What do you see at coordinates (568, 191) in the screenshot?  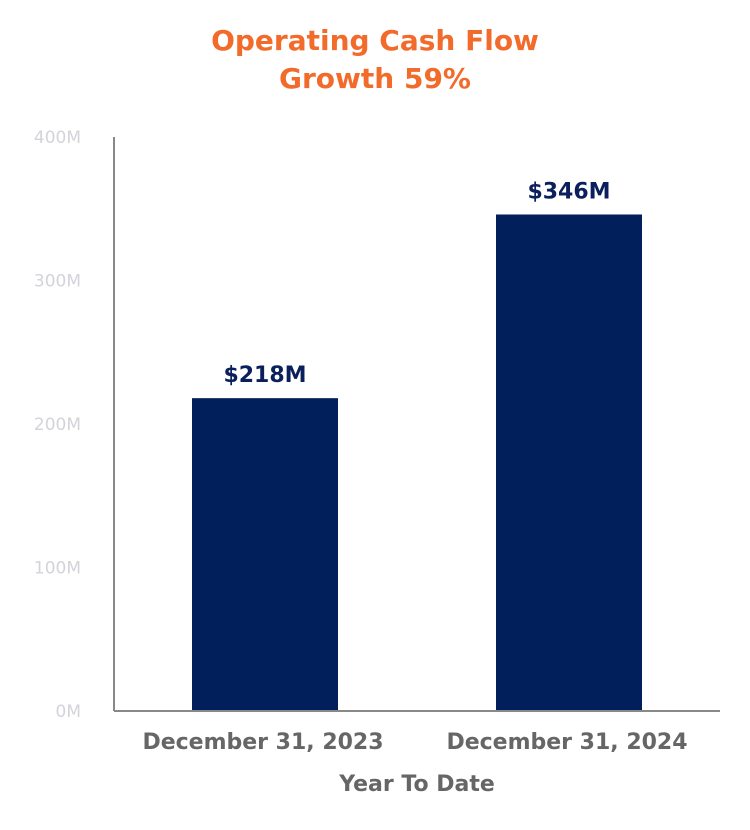 I see `bar-data-label: $346M` at bounding box center [568, 191].